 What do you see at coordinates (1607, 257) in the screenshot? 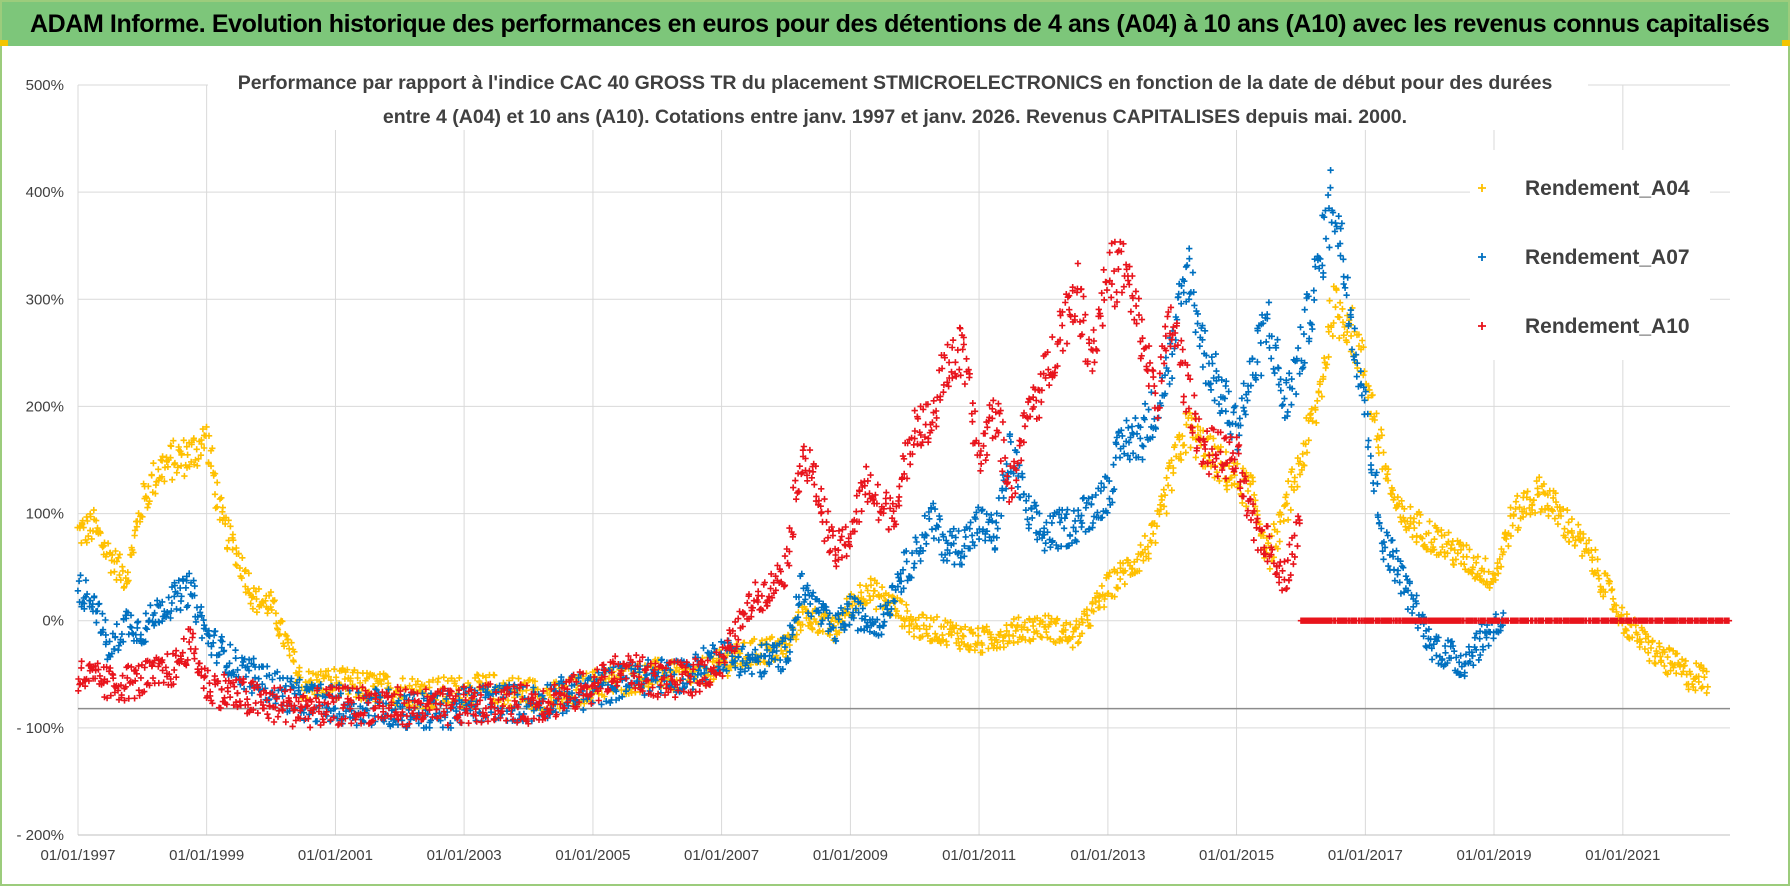
I see `legend-label: Rendement_A07` at bounding box center [1607, 257].